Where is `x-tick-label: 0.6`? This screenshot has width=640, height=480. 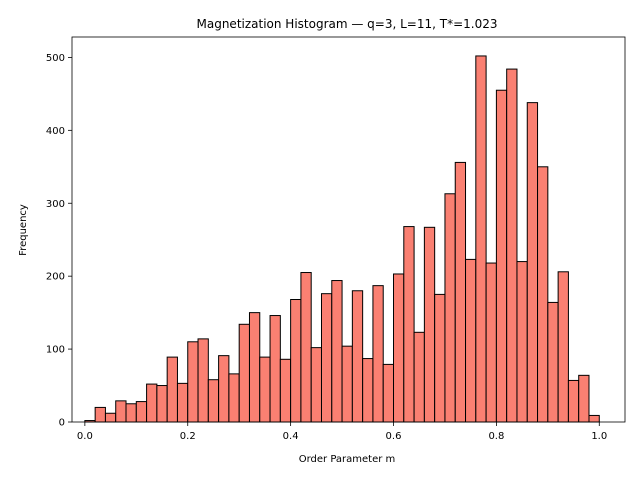
x-tick-label: 0.6 is located at coordinates (394, 436).